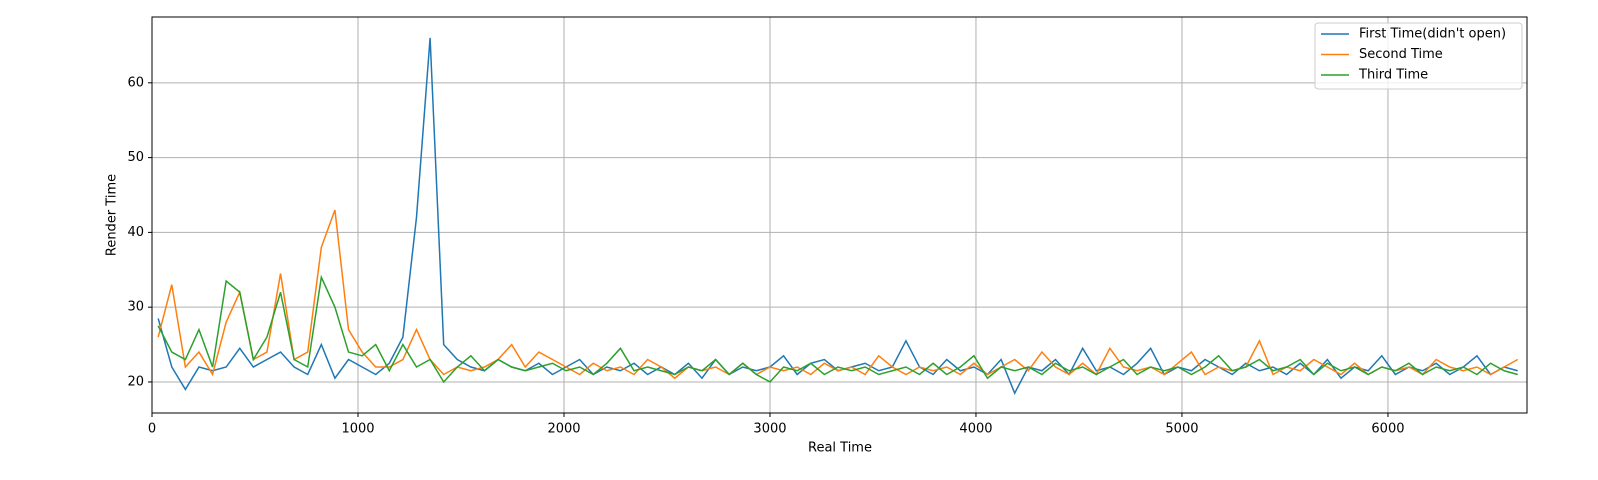  What do you see at coordinates (135, 381) in the screenshot?
I see `y-tick-label: 20` at bounding box center [135, 381].